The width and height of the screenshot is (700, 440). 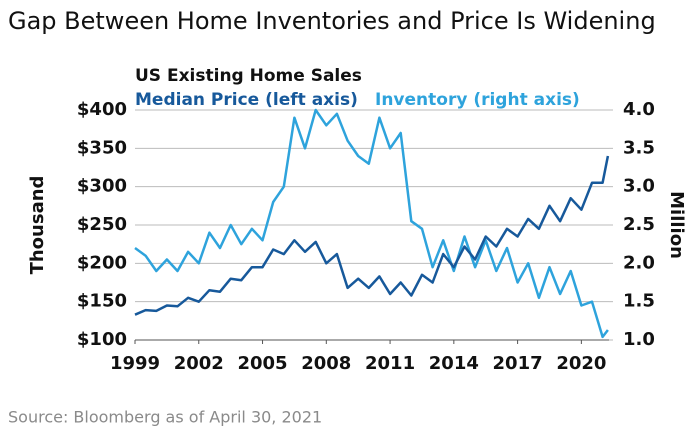 I want to click on y-tick-label: $200, so click(x=102, y=262).